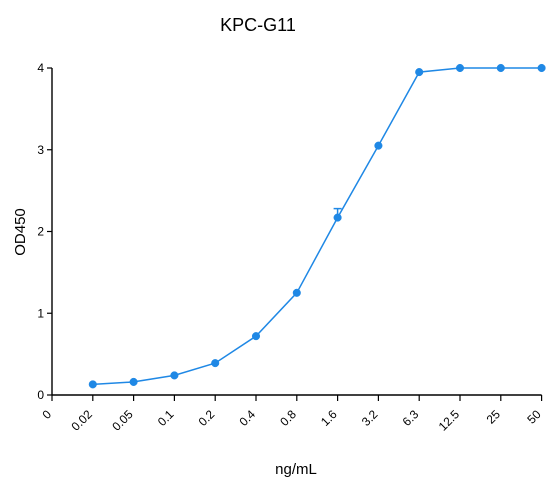 This screenshot has height=493, width=560. What do you see at coordinates (40, 68) in the screenshot?
I see `y-tick-label: 4` at bounding box center [40, 68].